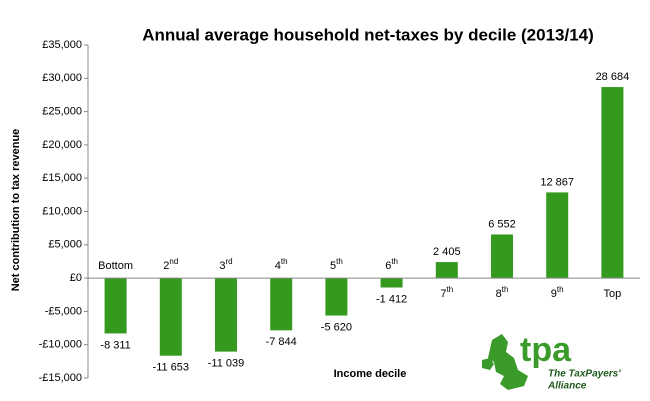  I want to click on x-tick-label: Top, so click(613, 294).